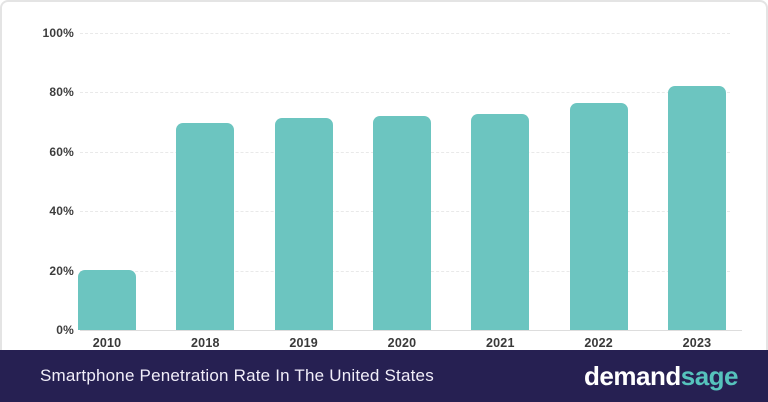 Image resolution: width=768 pixels, height=402 pixels. I want to click on y-tick-label-100: 100%, so click(58, 33).